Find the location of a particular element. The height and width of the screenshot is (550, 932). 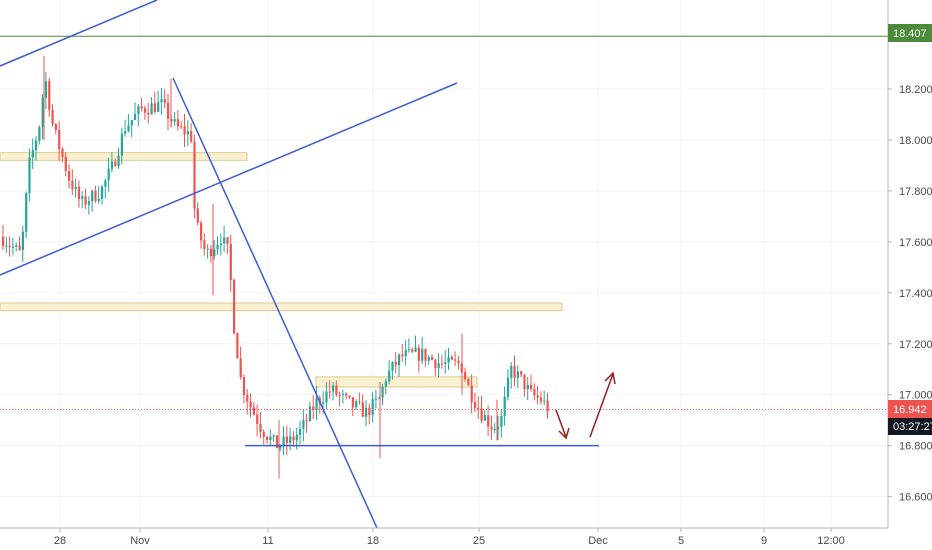

last-price-label: 16.942 is located at coordinates (910, 409).